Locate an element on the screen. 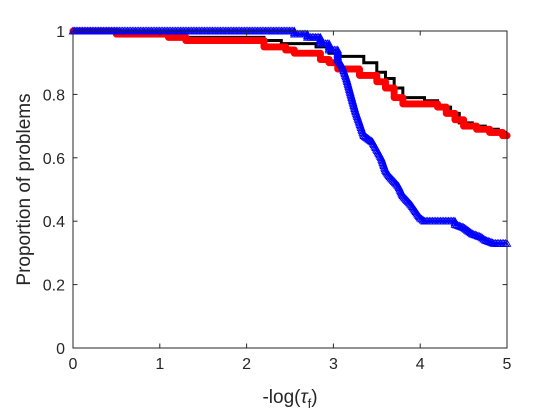  y-axis-label: Proportion of problems is located at coordinates (24, 189).